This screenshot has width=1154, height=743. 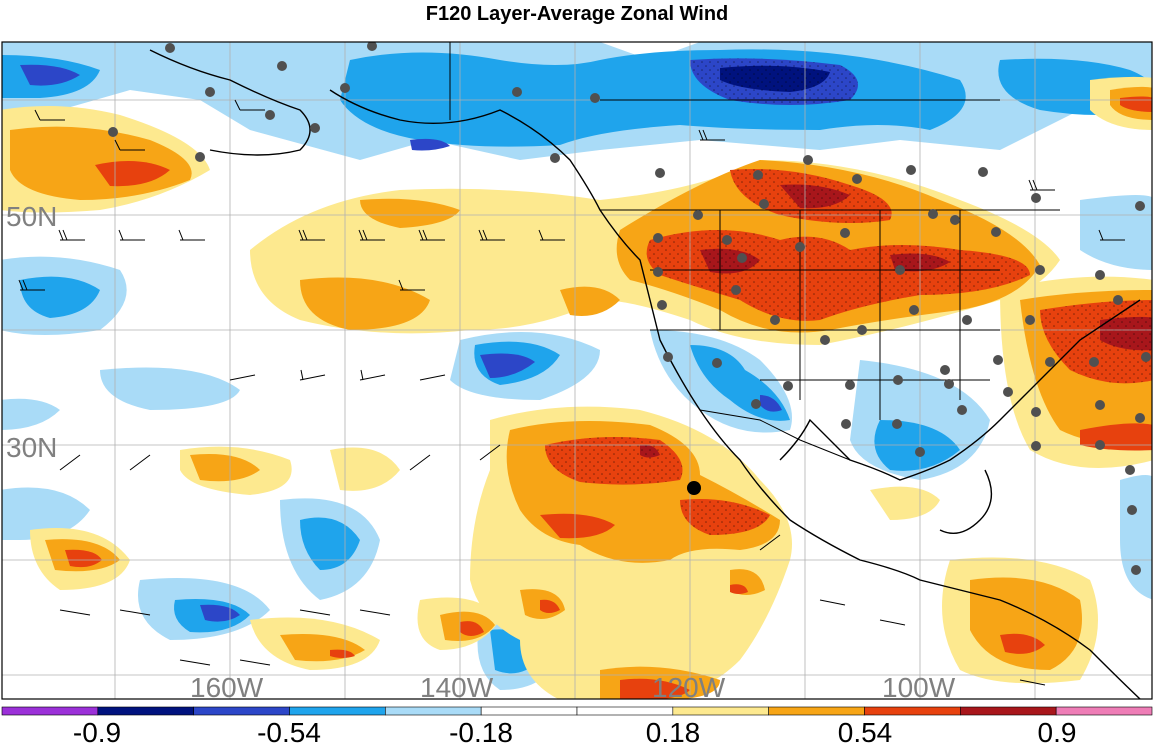 I want to click on colorbar-tick-label: 0.9, so click(x=1057, y=730).